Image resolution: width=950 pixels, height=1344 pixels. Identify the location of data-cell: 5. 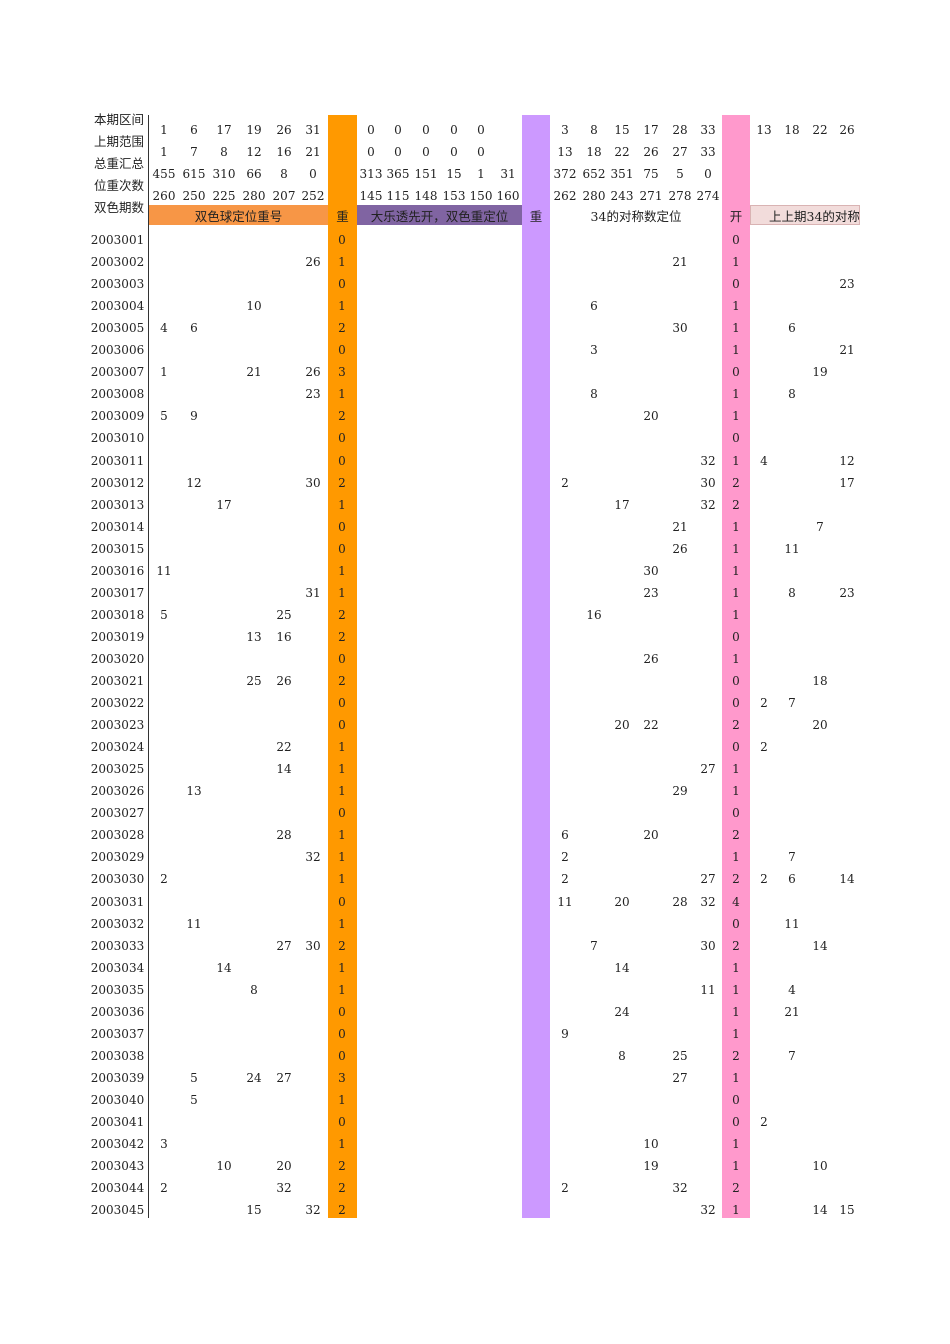
(164, 614).